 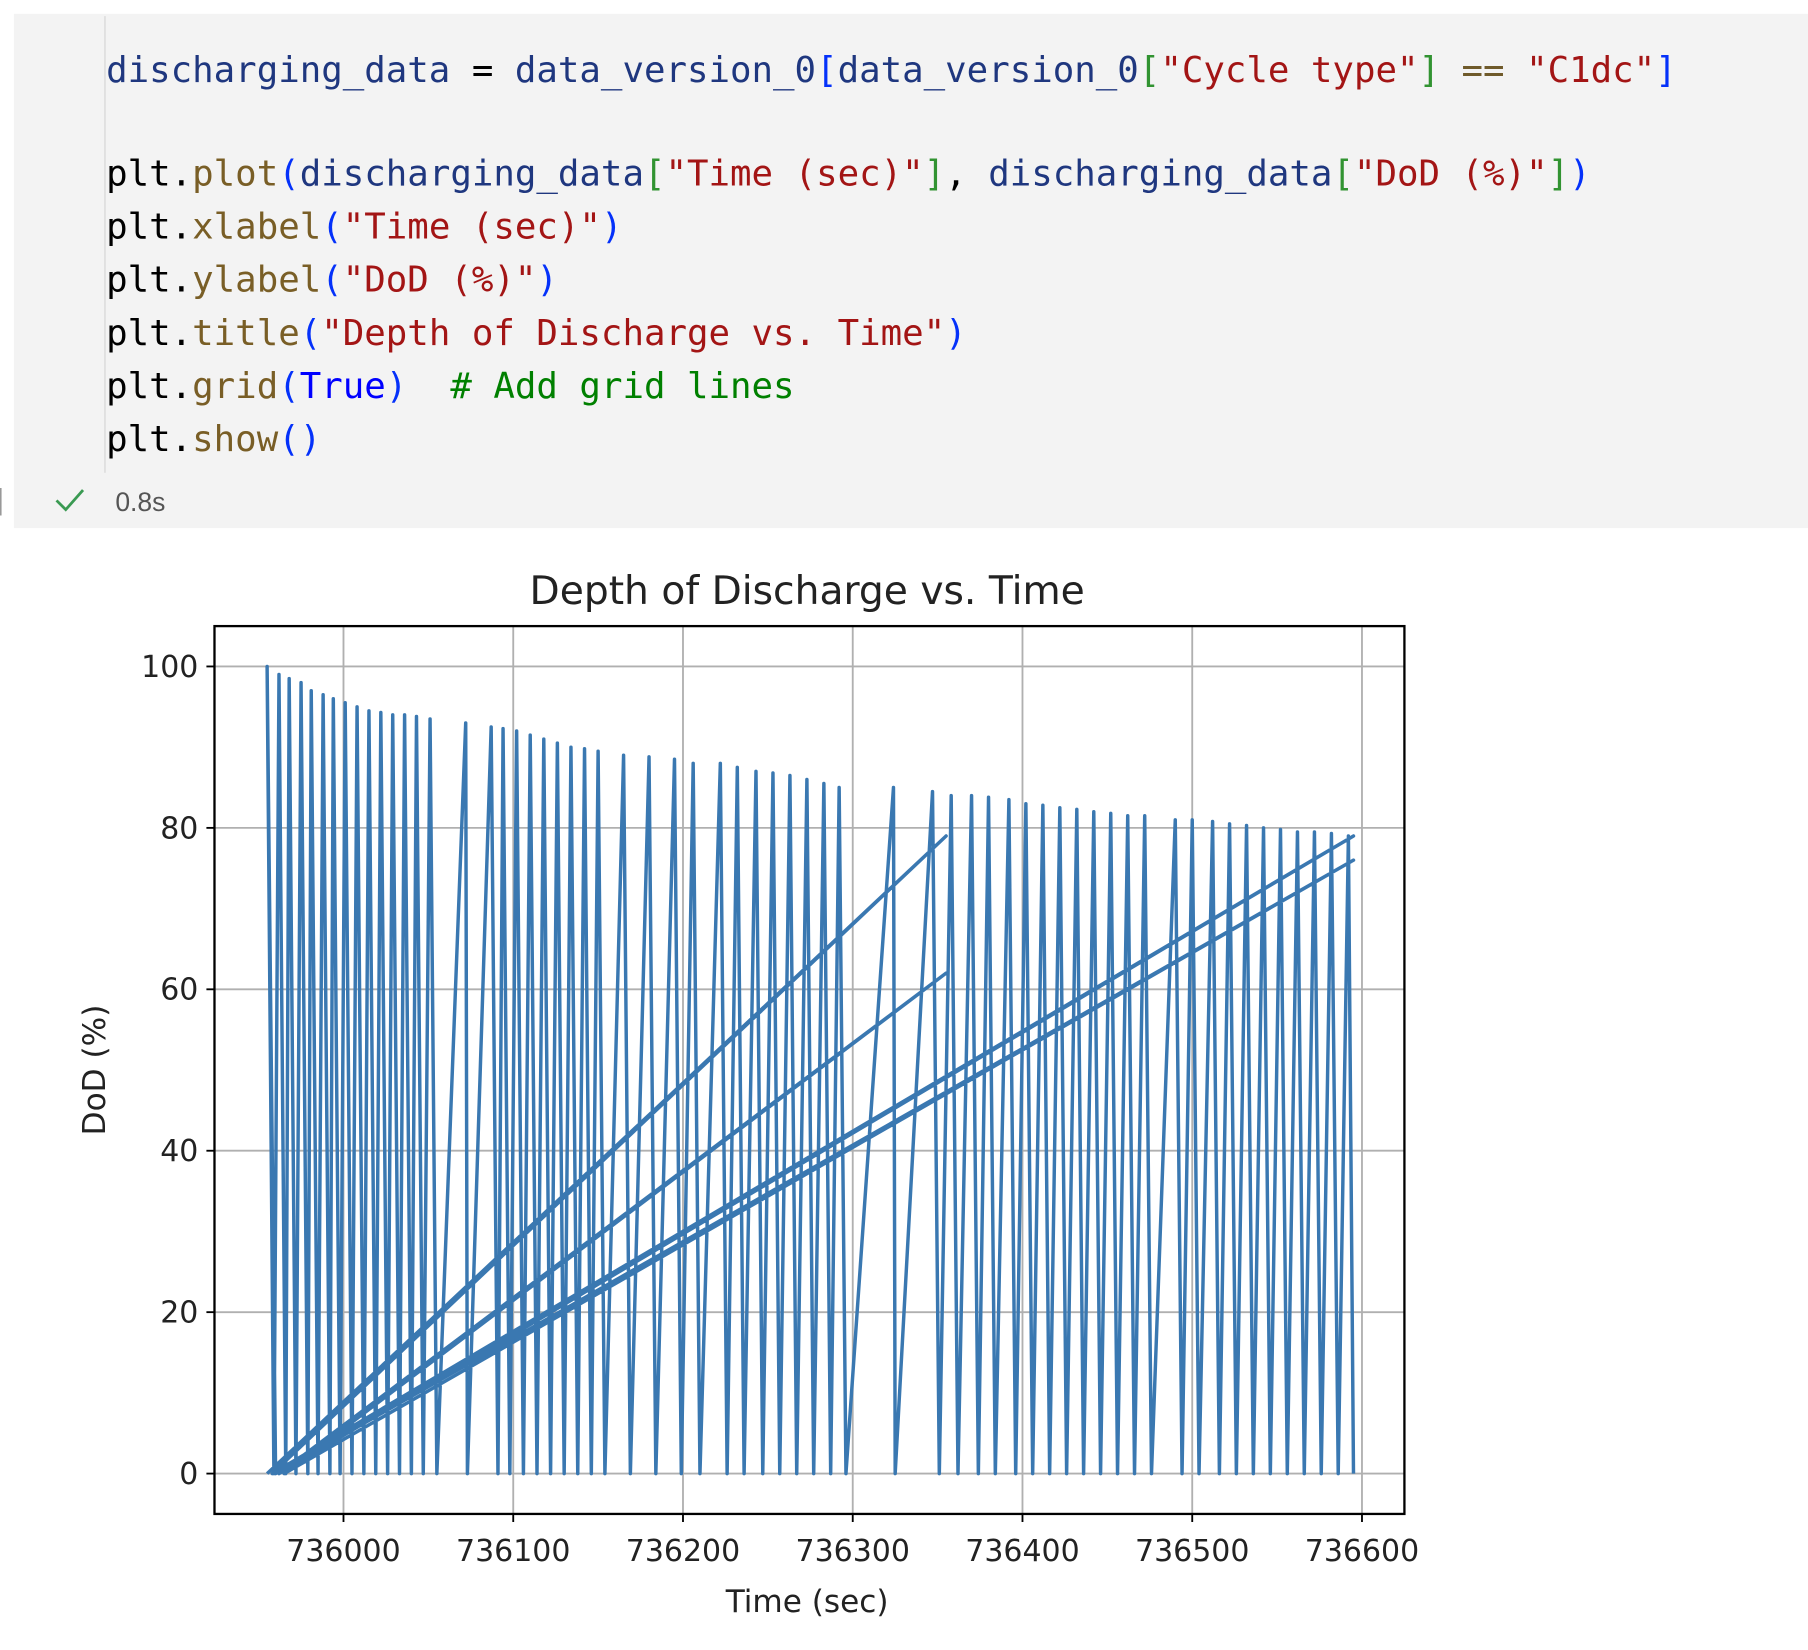 I want to click on code-token: title, so click(x=246, y=333).